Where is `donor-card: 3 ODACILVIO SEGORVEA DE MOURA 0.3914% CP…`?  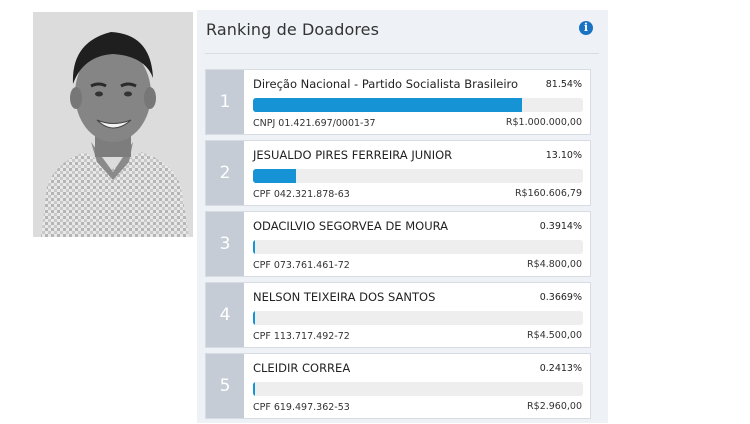
donor-card: 3 ODACILVIO SEGORVEA DE MOURA 0.3914% CP… is located at coordinates (398, 244).